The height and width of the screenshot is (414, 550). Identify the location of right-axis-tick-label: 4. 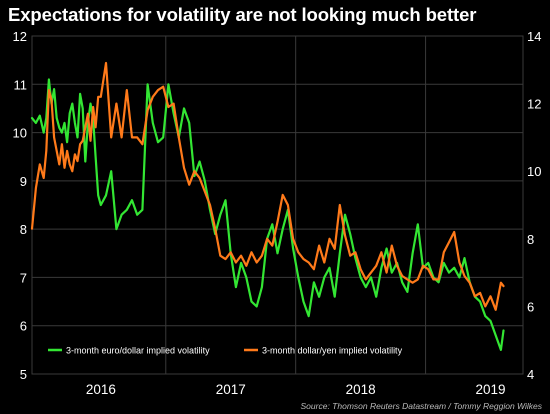
(530, 374).